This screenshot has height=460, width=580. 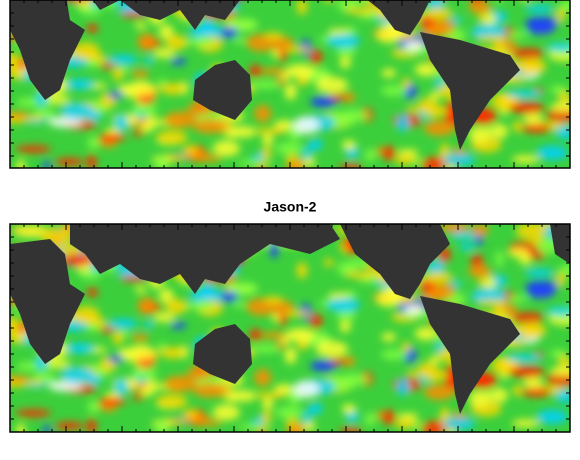 I want to click on panel-title: Jason-2, so click(x=290, y=207).